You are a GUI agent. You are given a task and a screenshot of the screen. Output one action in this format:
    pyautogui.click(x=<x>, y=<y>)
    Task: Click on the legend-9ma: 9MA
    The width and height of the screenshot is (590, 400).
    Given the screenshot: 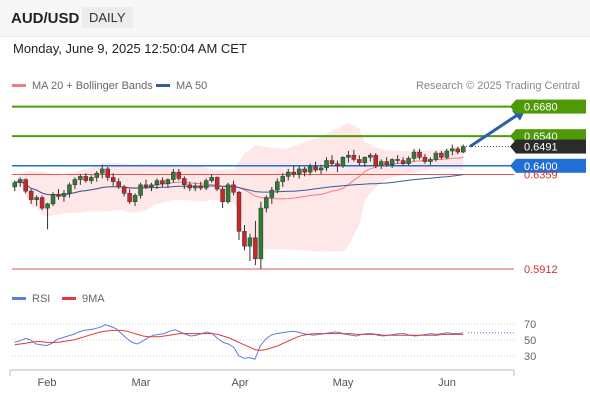 What is the action you would take?
    pyautogui.click(x=83, y=299)
    